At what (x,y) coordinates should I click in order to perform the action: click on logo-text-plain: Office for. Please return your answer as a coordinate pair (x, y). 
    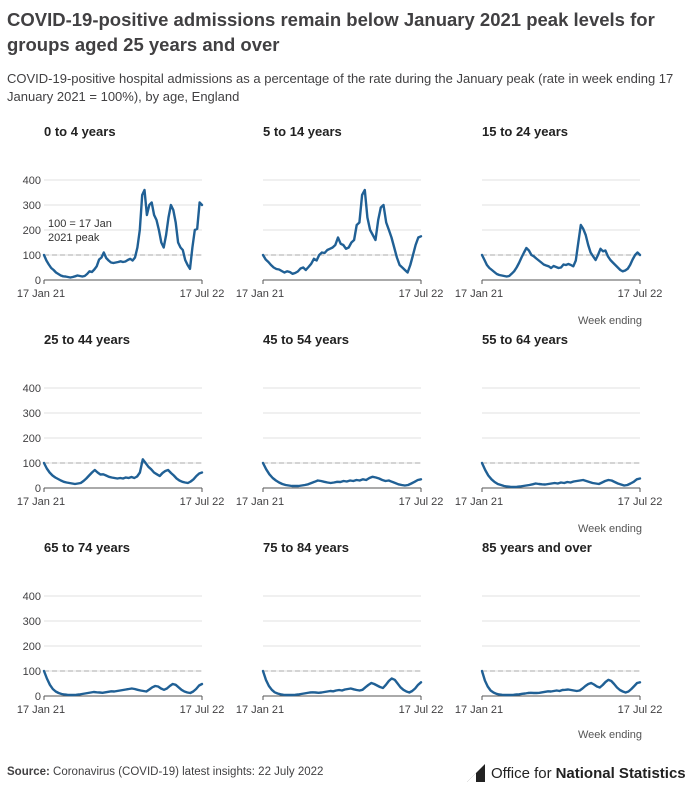
    Looking at the image, I should click on (521, 773).